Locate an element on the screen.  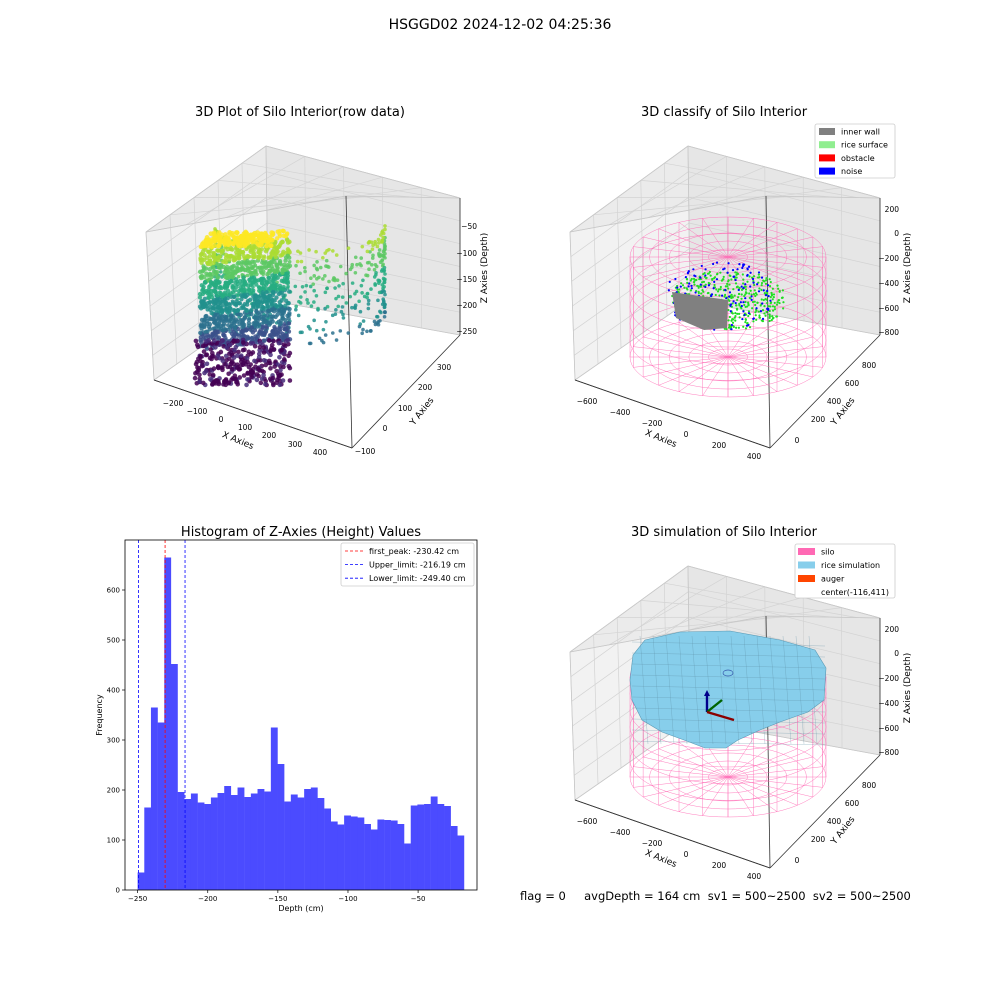
x-tick-label: 400 is located at coordinates (754, 876).